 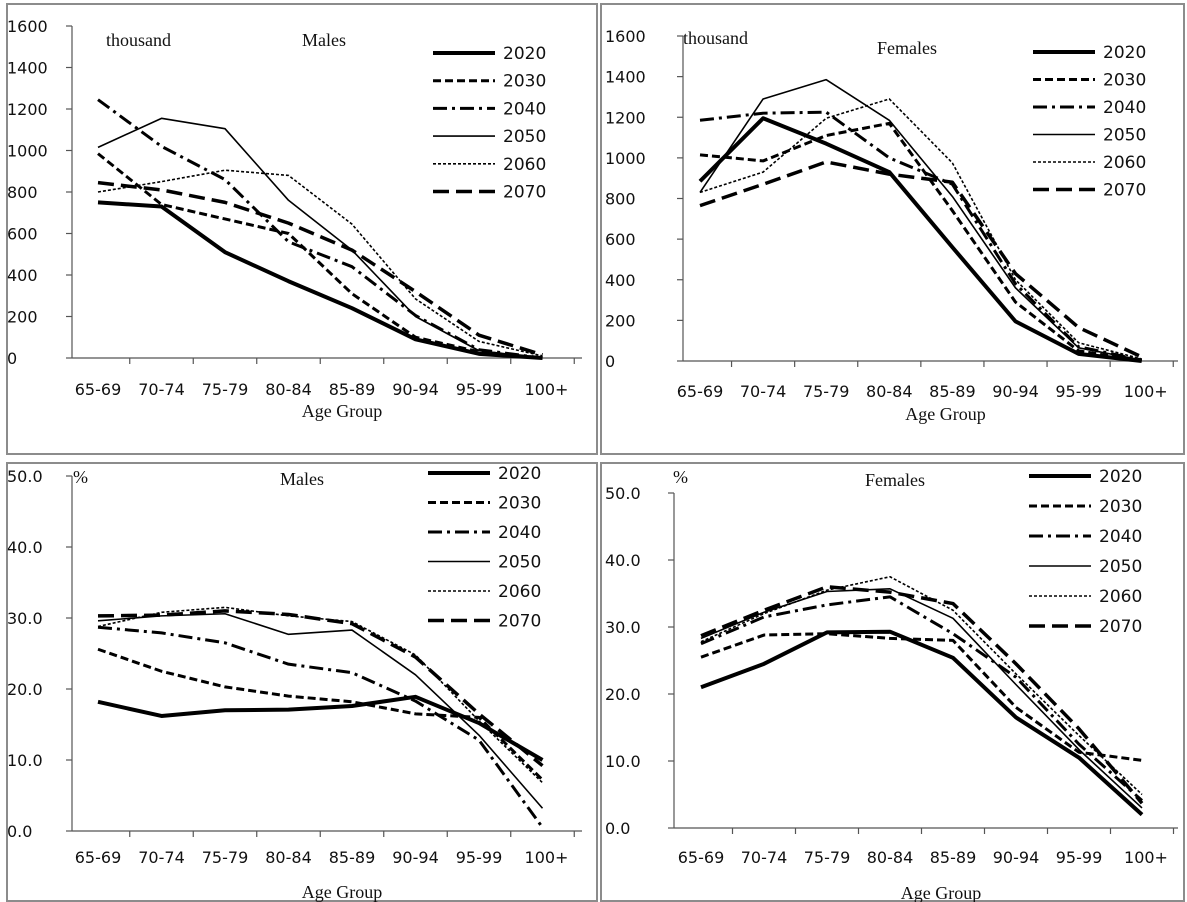 What do you see at coordinates (22, 275) in the screenshot?
I see `y-tick-label: 400` at bounding box center [22, 275].